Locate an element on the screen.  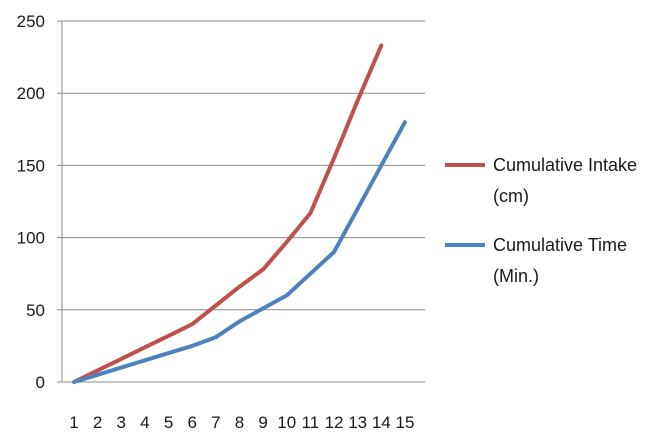
y-tick-label-200: 200 is located at coordinates (31, 93).